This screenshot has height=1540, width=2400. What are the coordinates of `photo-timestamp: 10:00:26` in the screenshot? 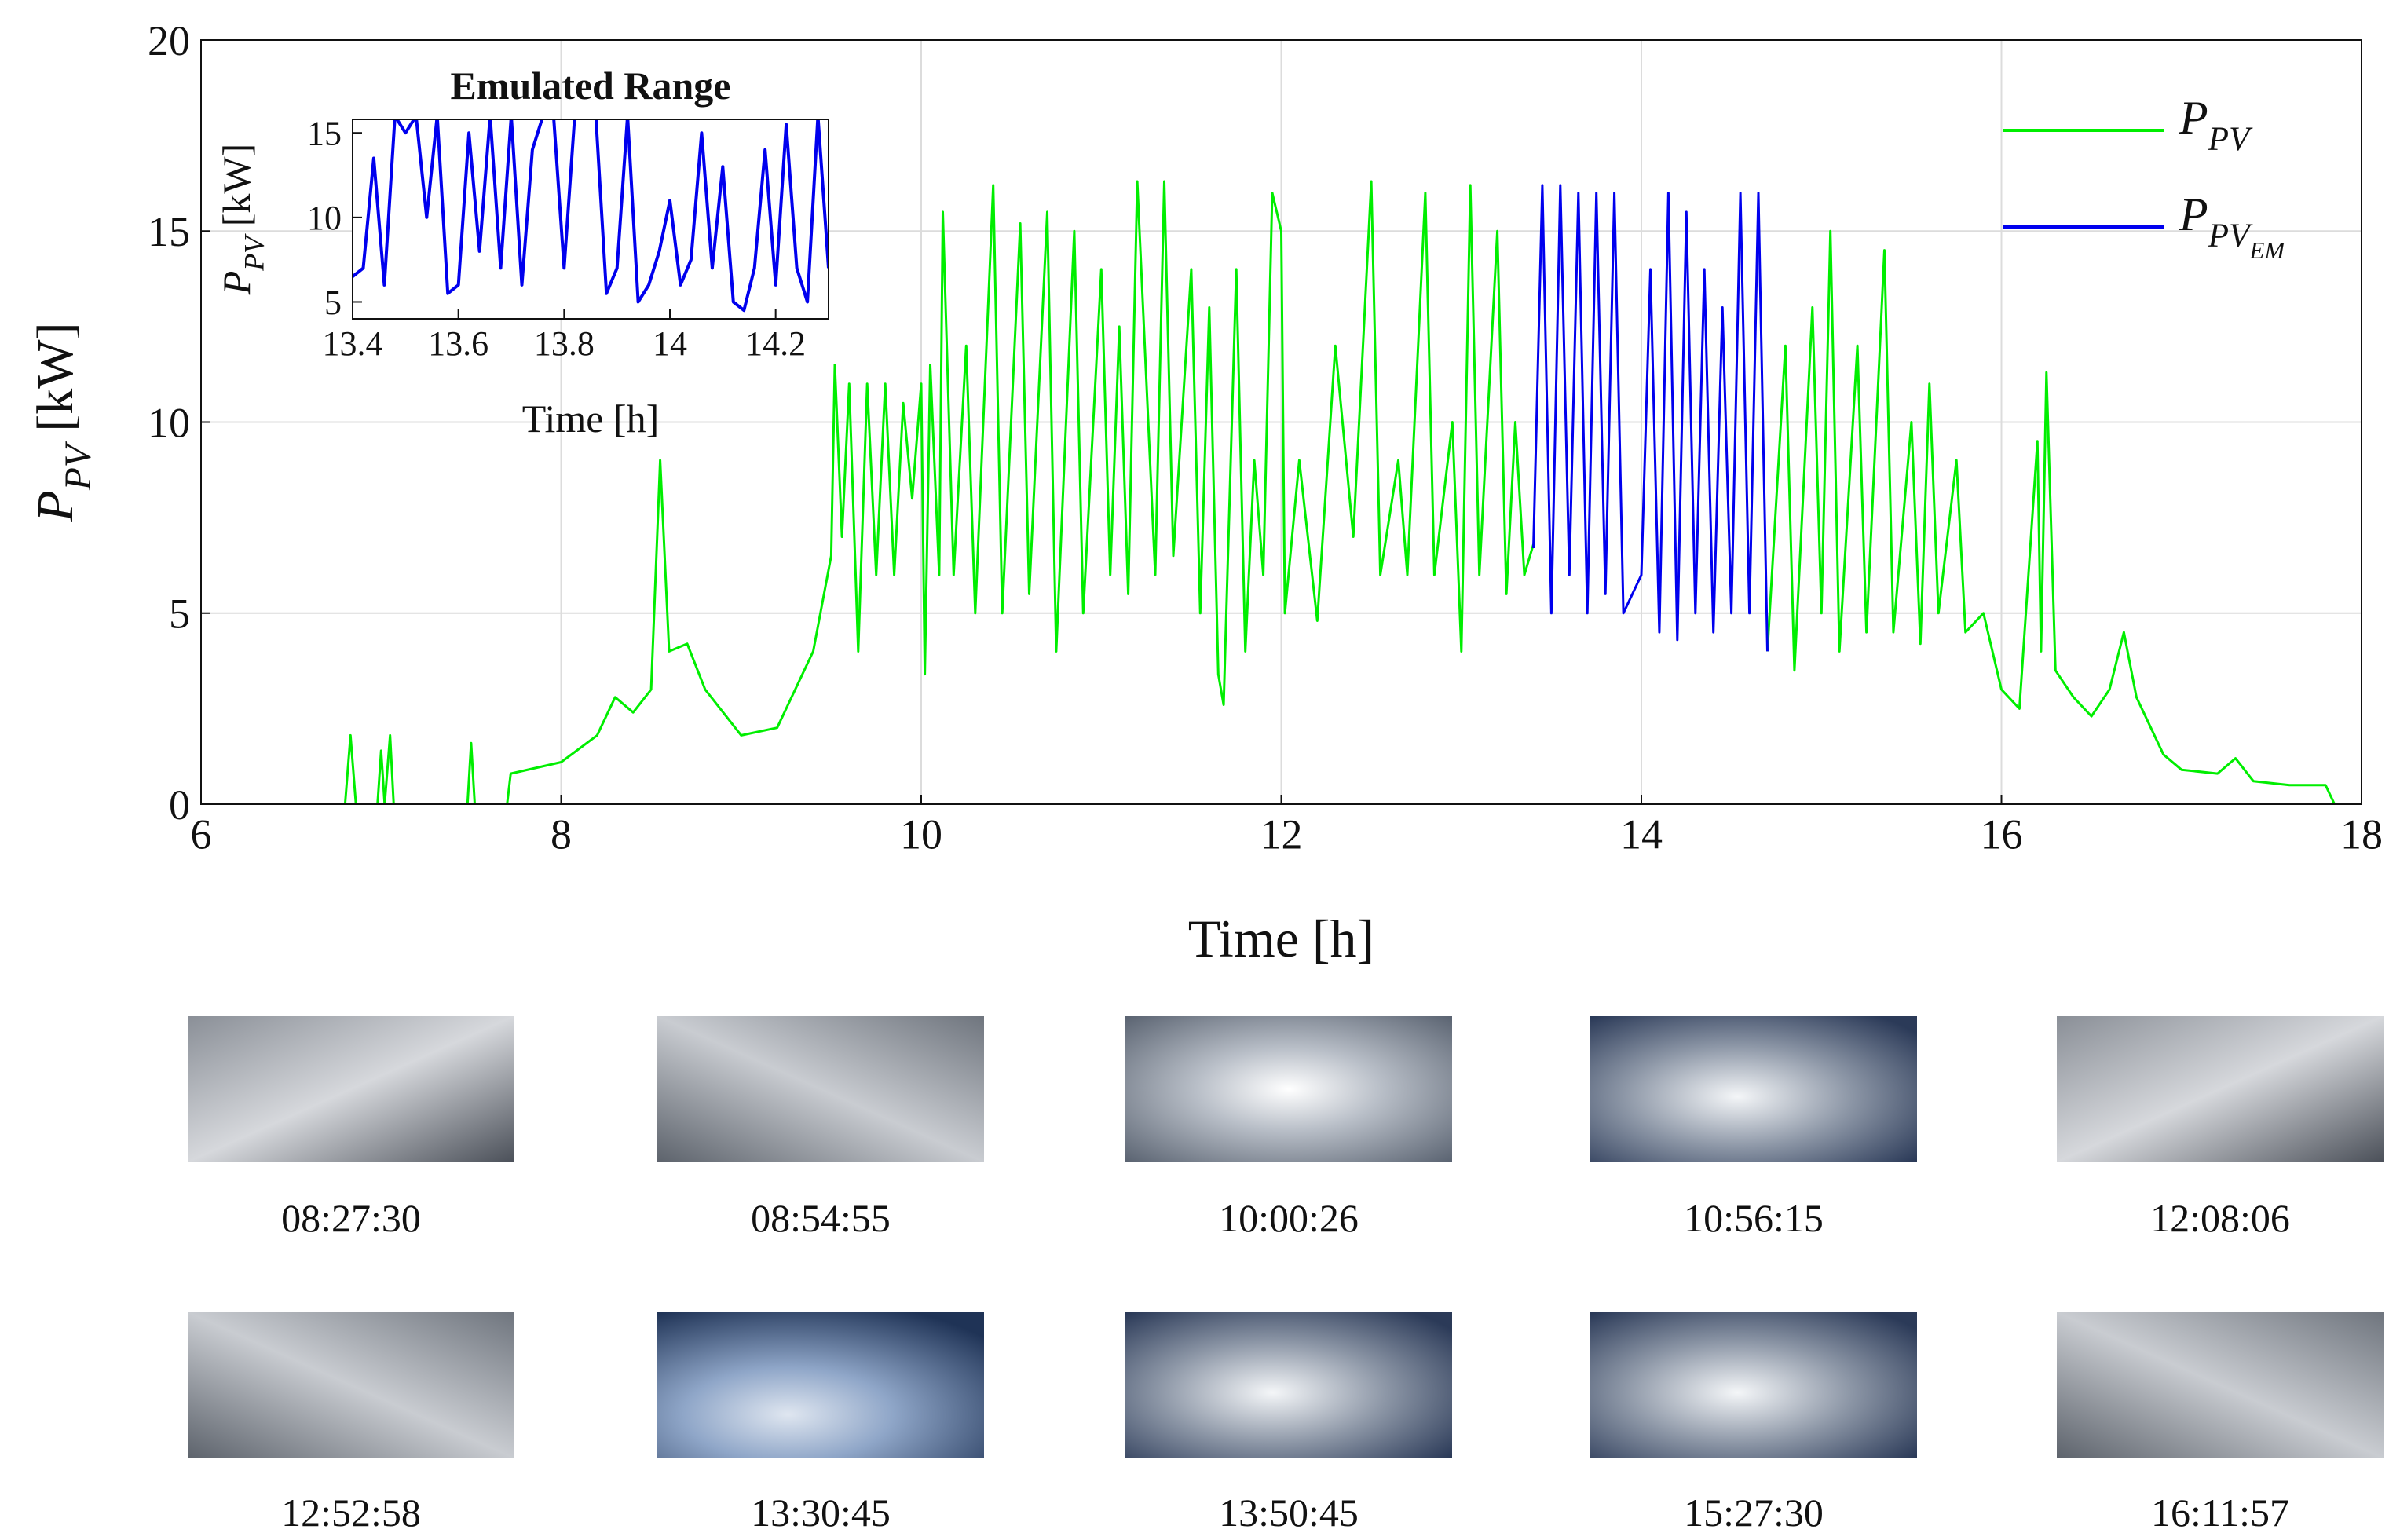 It's located at (1289, 1218).